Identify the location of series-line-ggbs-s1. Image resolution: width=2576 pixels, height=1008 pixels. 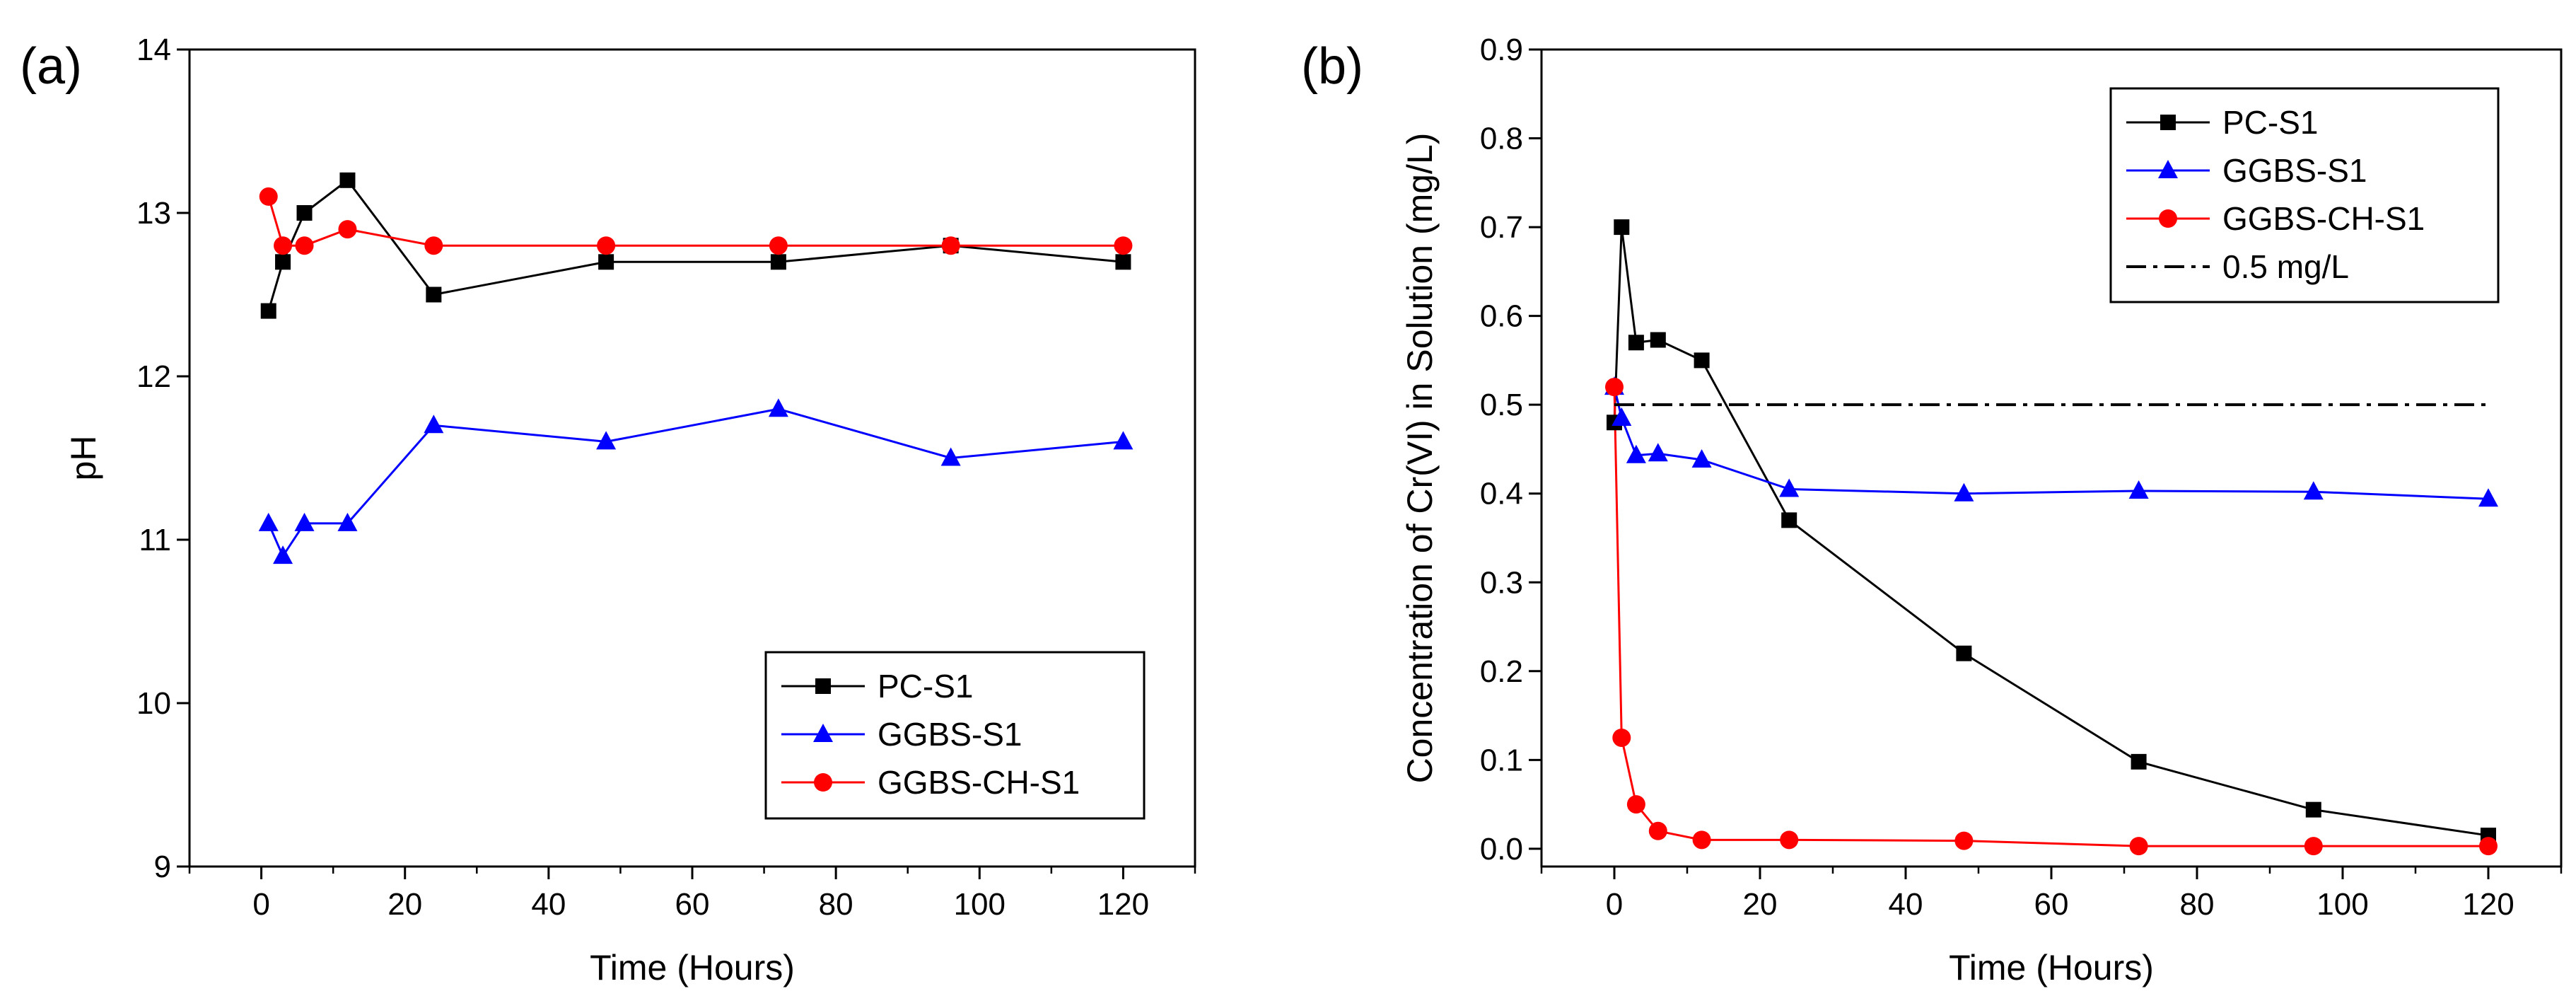
(2051, 443).